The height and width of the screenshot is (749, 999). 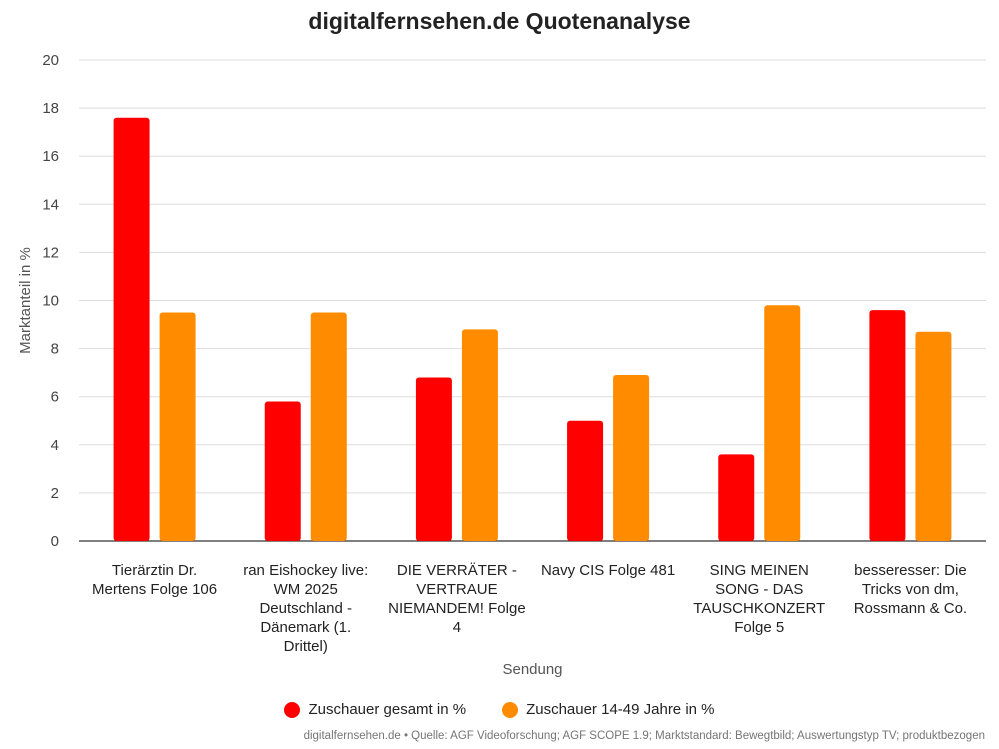 What do you see at coordinates (306, 589) in the screenshot?
I see `x-tick-label: WM 2025` at bounding box center [306, 589].